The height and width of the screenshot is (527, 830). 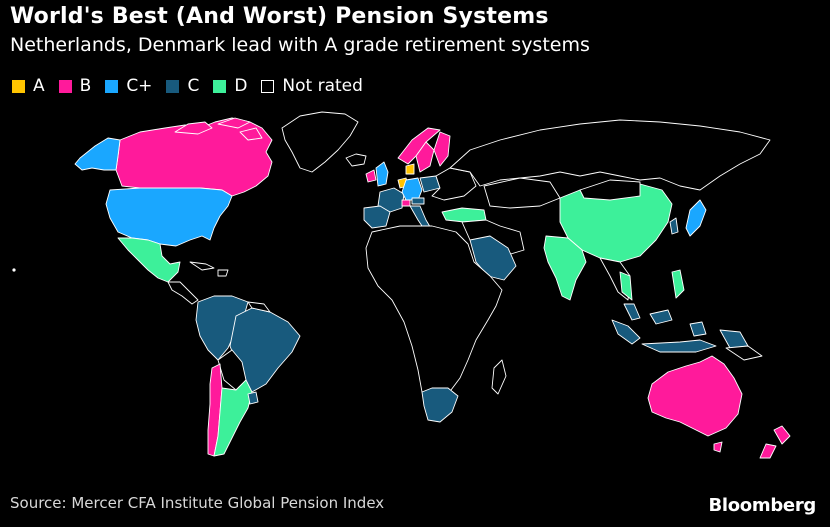 I want to click on country-korea, so click(x=674, y=226).